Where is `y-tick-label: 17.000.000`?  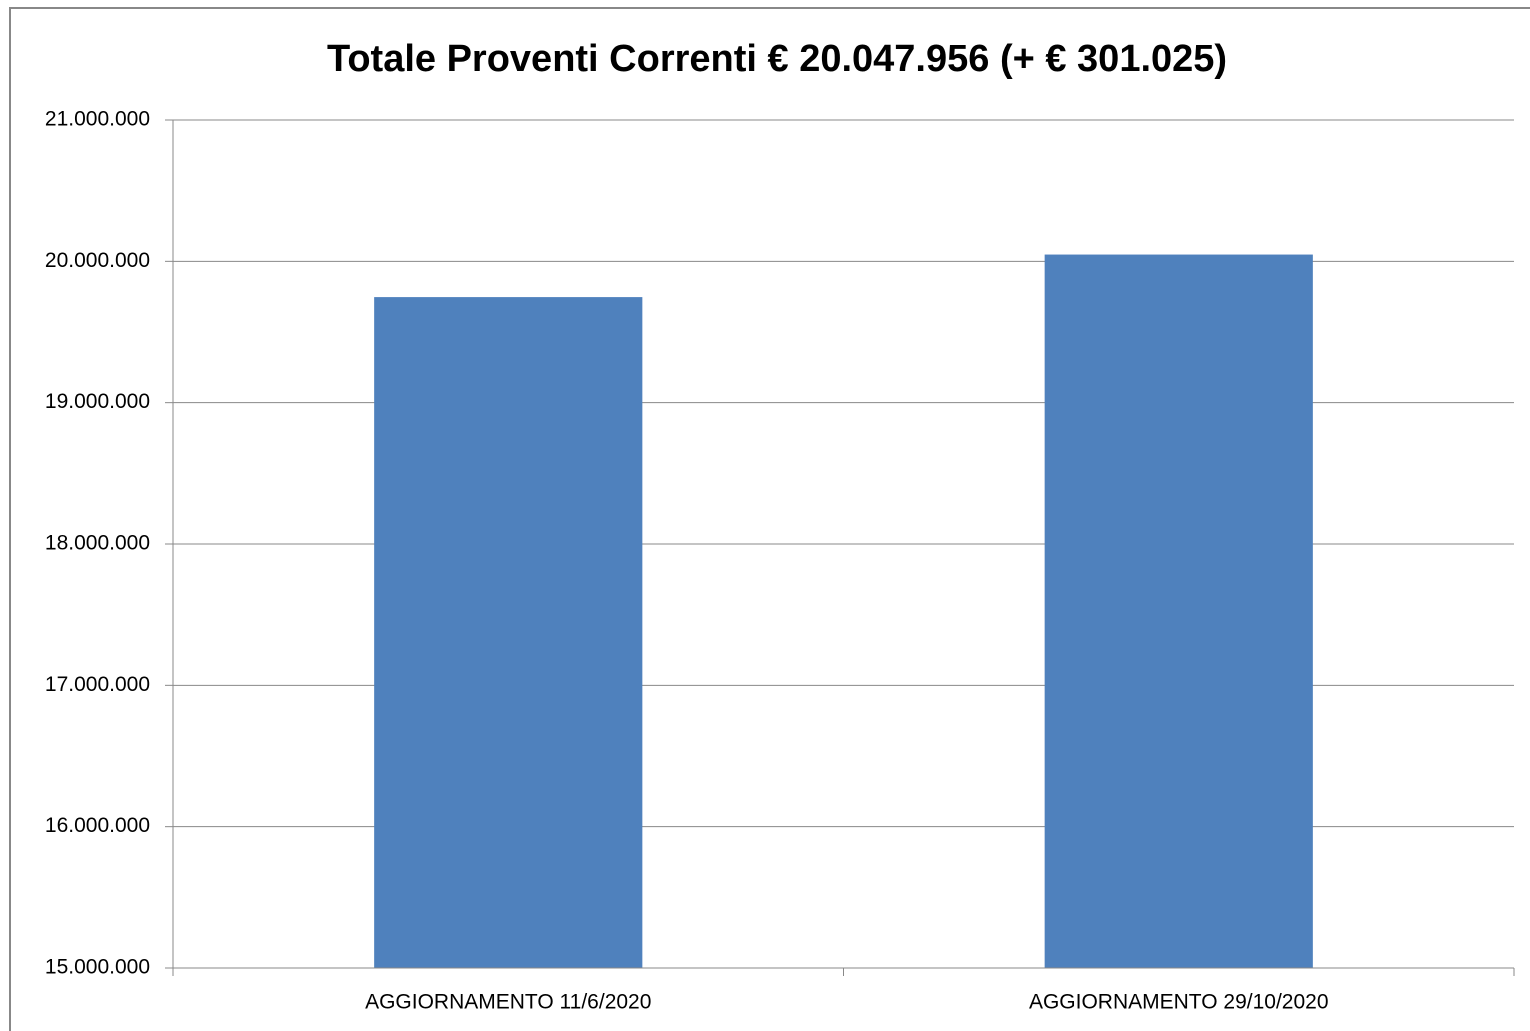
y-tick-label: 17.000.000 is located at coordinates (97, 684).